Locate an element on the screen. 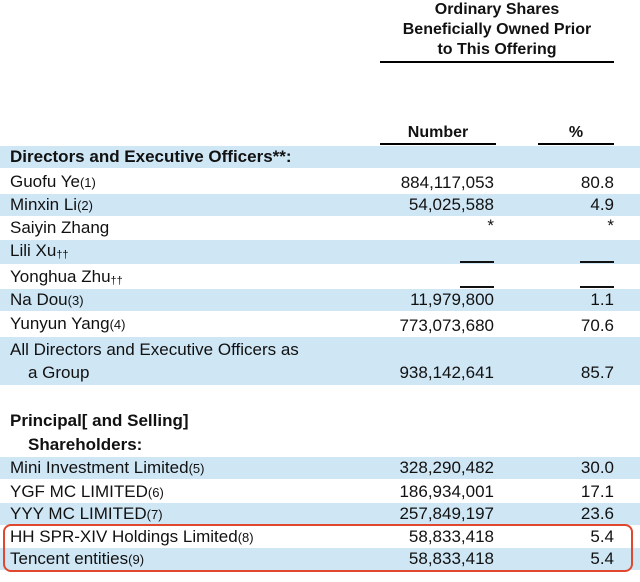 The width and height of the screenshot is (640, 582). footnote-ref: (8) is located at coordinates (245, 537).